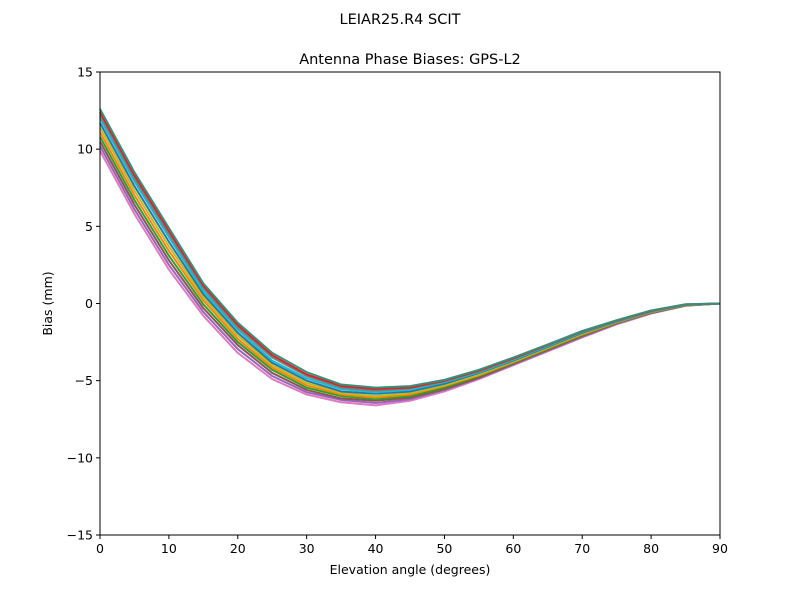 The height and width of the screenshot is (600, 800). Describe the element at coordinates (47, 303) in the screenshot. I see `y-axis-label: Bias (mm)` at that location.